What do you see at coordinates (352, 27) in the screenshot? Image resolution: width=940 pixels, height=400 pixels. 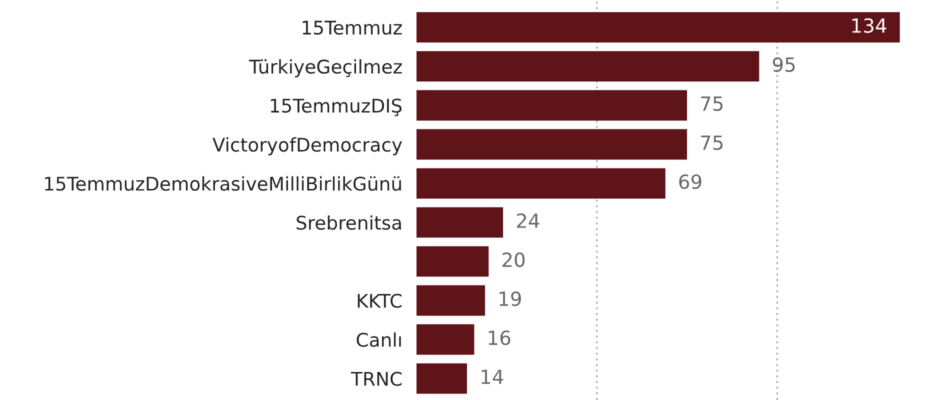 I see `y-tick-label: 15Temmuz` at bounding box center [352, 27].